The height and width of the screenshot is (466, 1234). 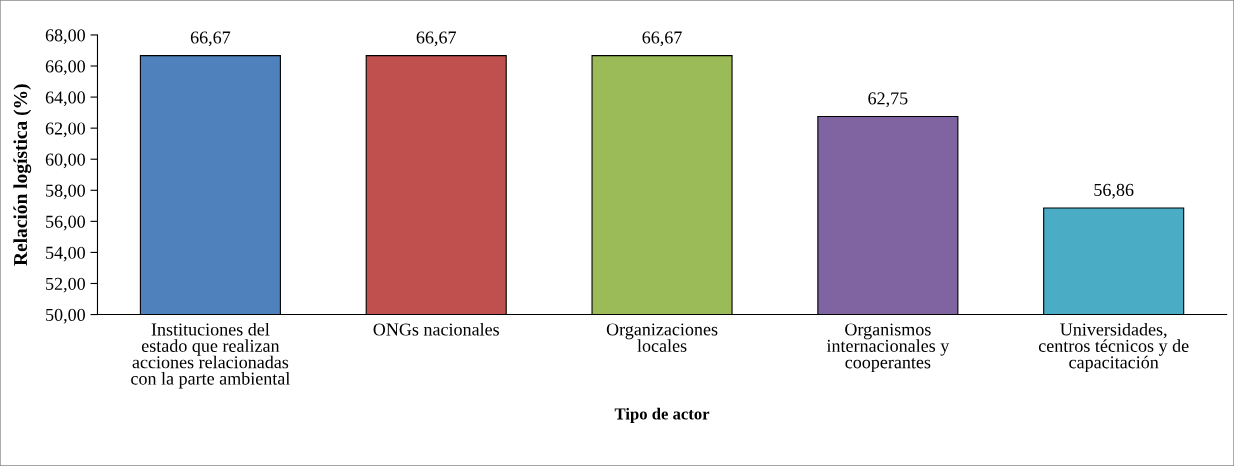 What do you see at coordinates (210, 355) in the screenshot?
I see `x-tick-label: Instituciones del estado que realizan acciones relacionadas con la parte ambiental` at bounding box center [210, 355].